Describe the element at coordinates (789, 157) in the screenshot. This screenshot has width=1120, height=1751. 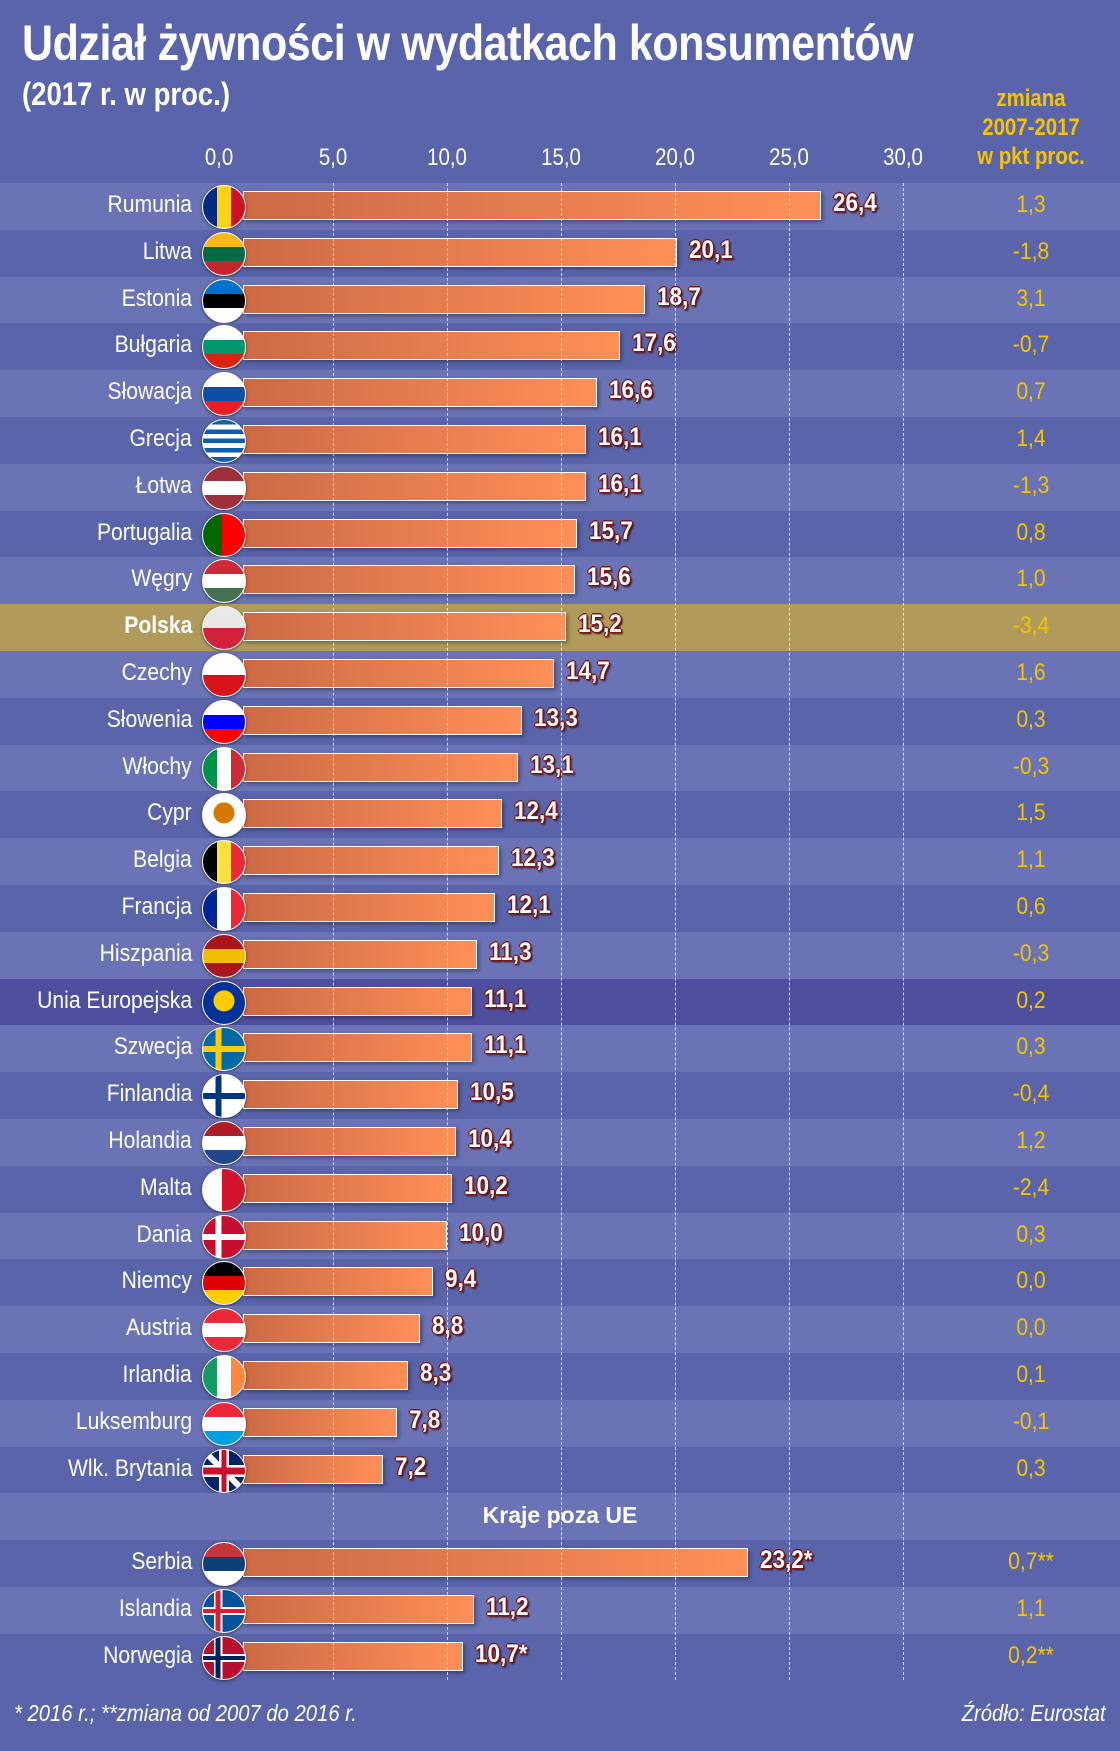
I see `x-tick-label: 25,0` at that location.